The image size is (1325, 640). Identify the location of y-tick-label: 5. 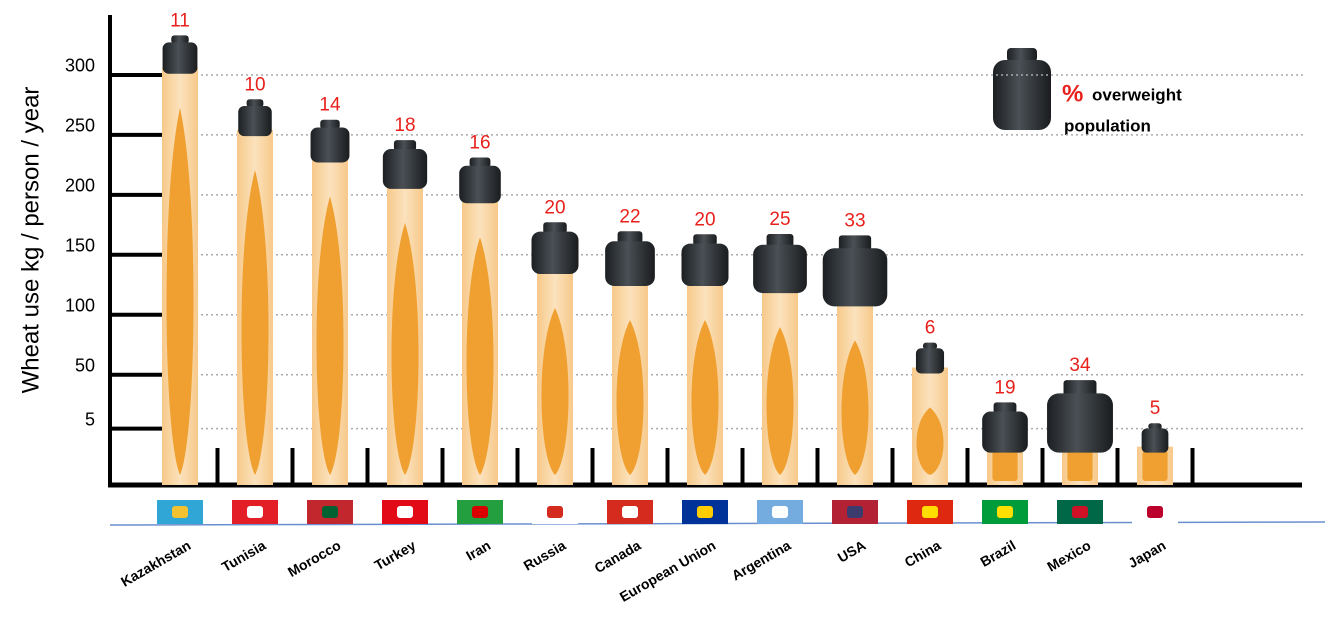
(90, 419).